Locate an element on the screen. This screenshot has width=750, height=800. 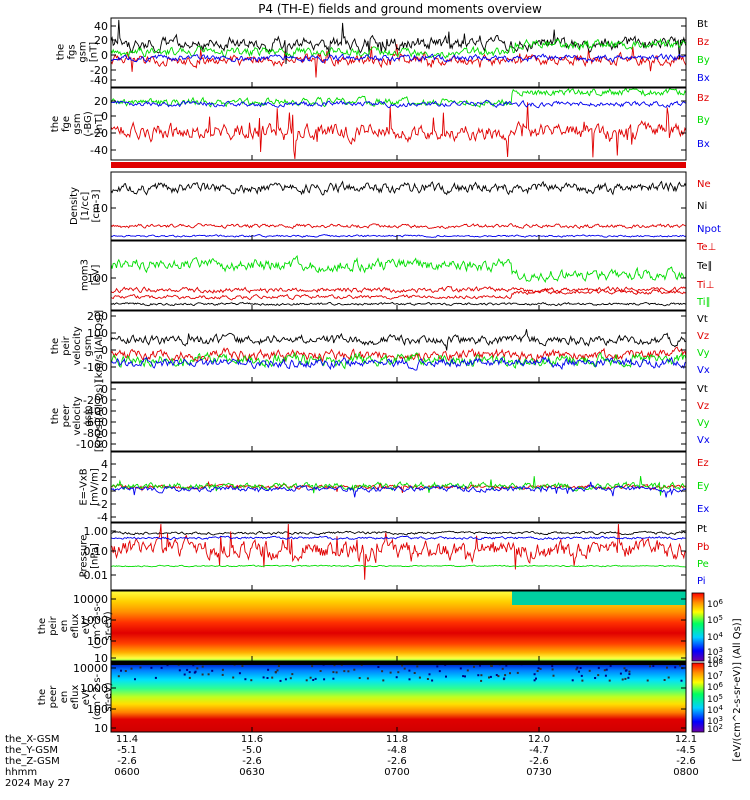
ylabel-line: [km/s](All Qs)] is located at coordinates (99, 416).